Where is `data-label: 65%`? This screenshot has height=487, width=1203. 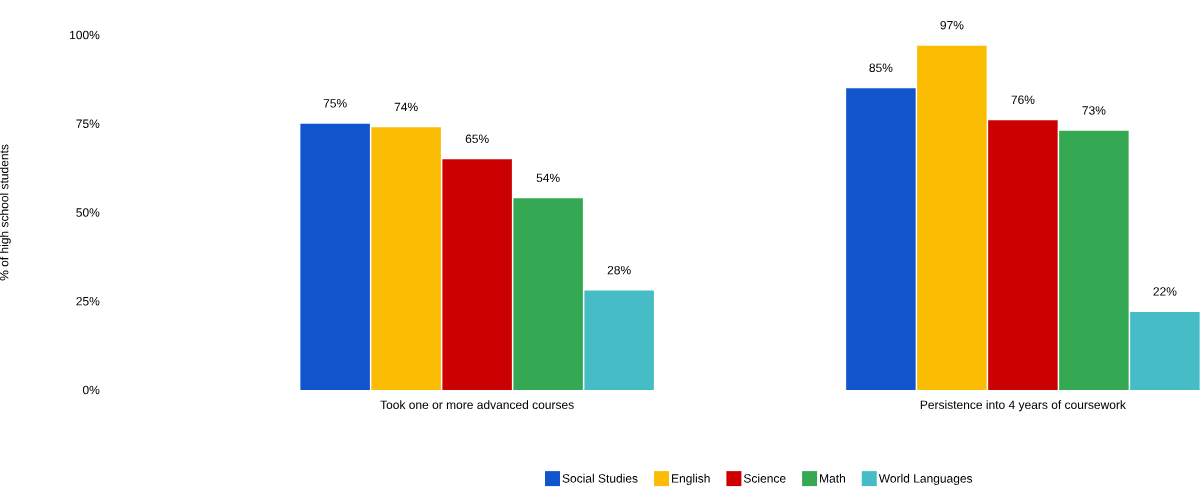
data-label: 65% is located at coordinates (477, 139).